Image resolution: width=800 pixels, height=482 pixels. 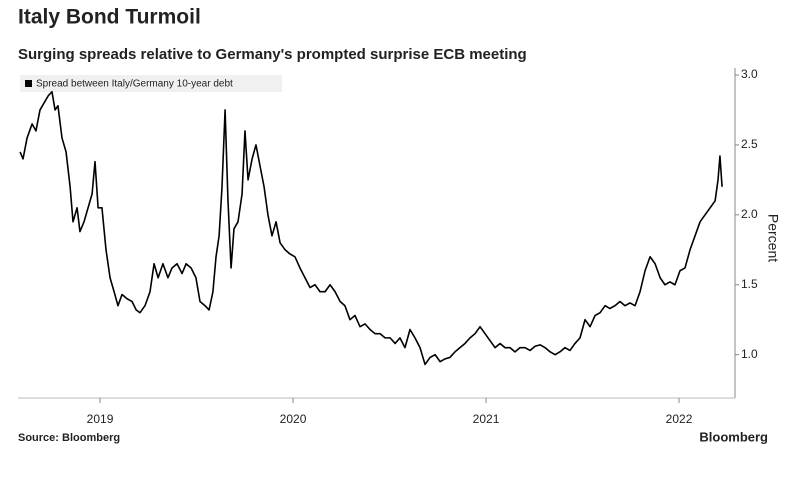 I want to click on y-tick-label: 1.0, so click(x=749, y=354).